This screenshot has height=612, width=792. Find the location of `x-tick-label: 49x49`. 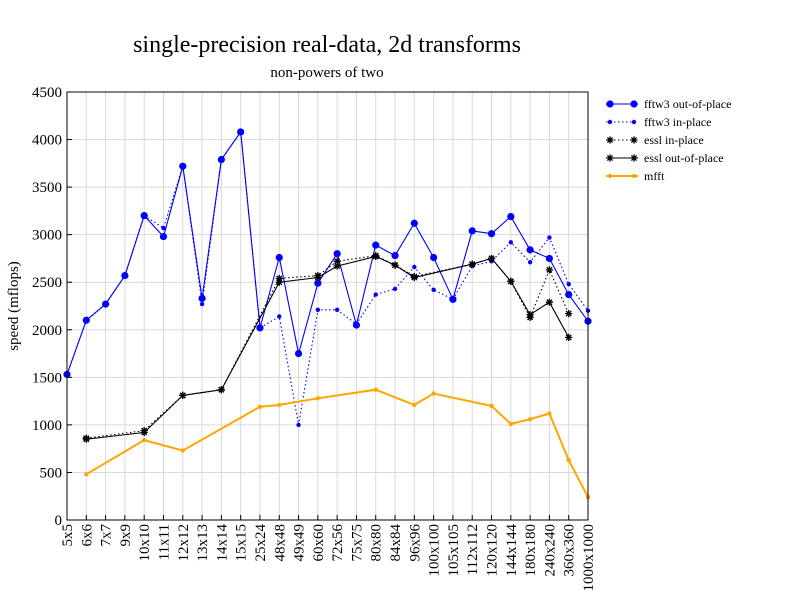

x-tick-label: 49x49 is located at coordinates (300, 543).